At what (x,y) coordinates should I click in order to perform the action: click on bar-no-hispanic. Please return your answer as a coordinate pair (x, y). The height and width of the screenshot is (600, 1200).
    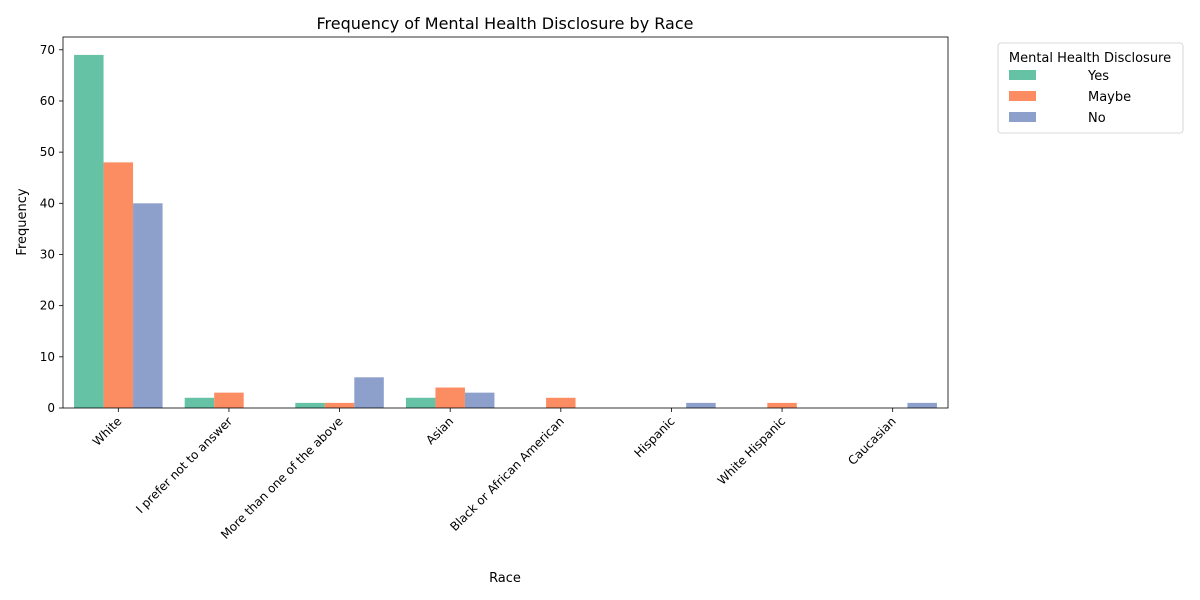
    Looking at the image, I should click on (701, 405).